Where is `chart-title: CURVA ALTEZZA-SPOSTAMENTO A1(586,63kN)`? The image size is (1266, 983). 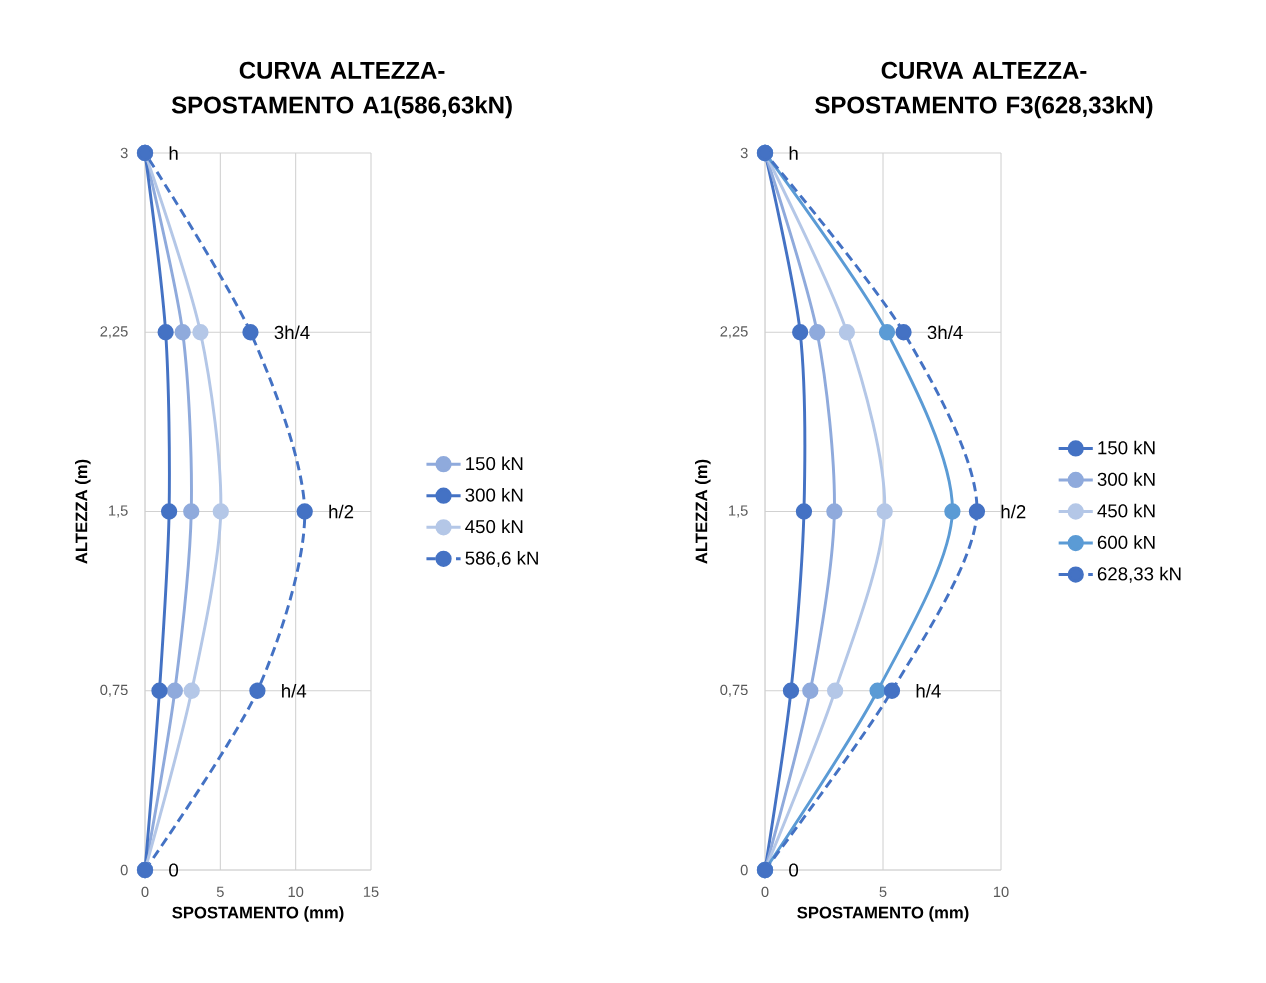 chart-title: CURVA ALTEZZA-SPOSTAMENTO A1(586,63kN) is located at coordinates (341, 90).